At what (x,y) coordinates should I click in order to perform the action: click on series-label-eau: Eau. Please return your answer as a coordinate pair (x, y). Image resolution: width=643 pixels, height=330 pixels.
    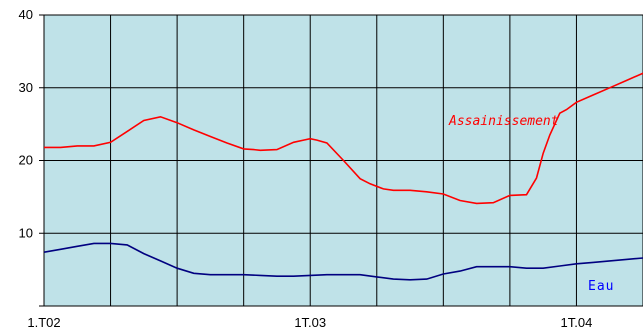
    Looking at the image, I should click on (601, 286).